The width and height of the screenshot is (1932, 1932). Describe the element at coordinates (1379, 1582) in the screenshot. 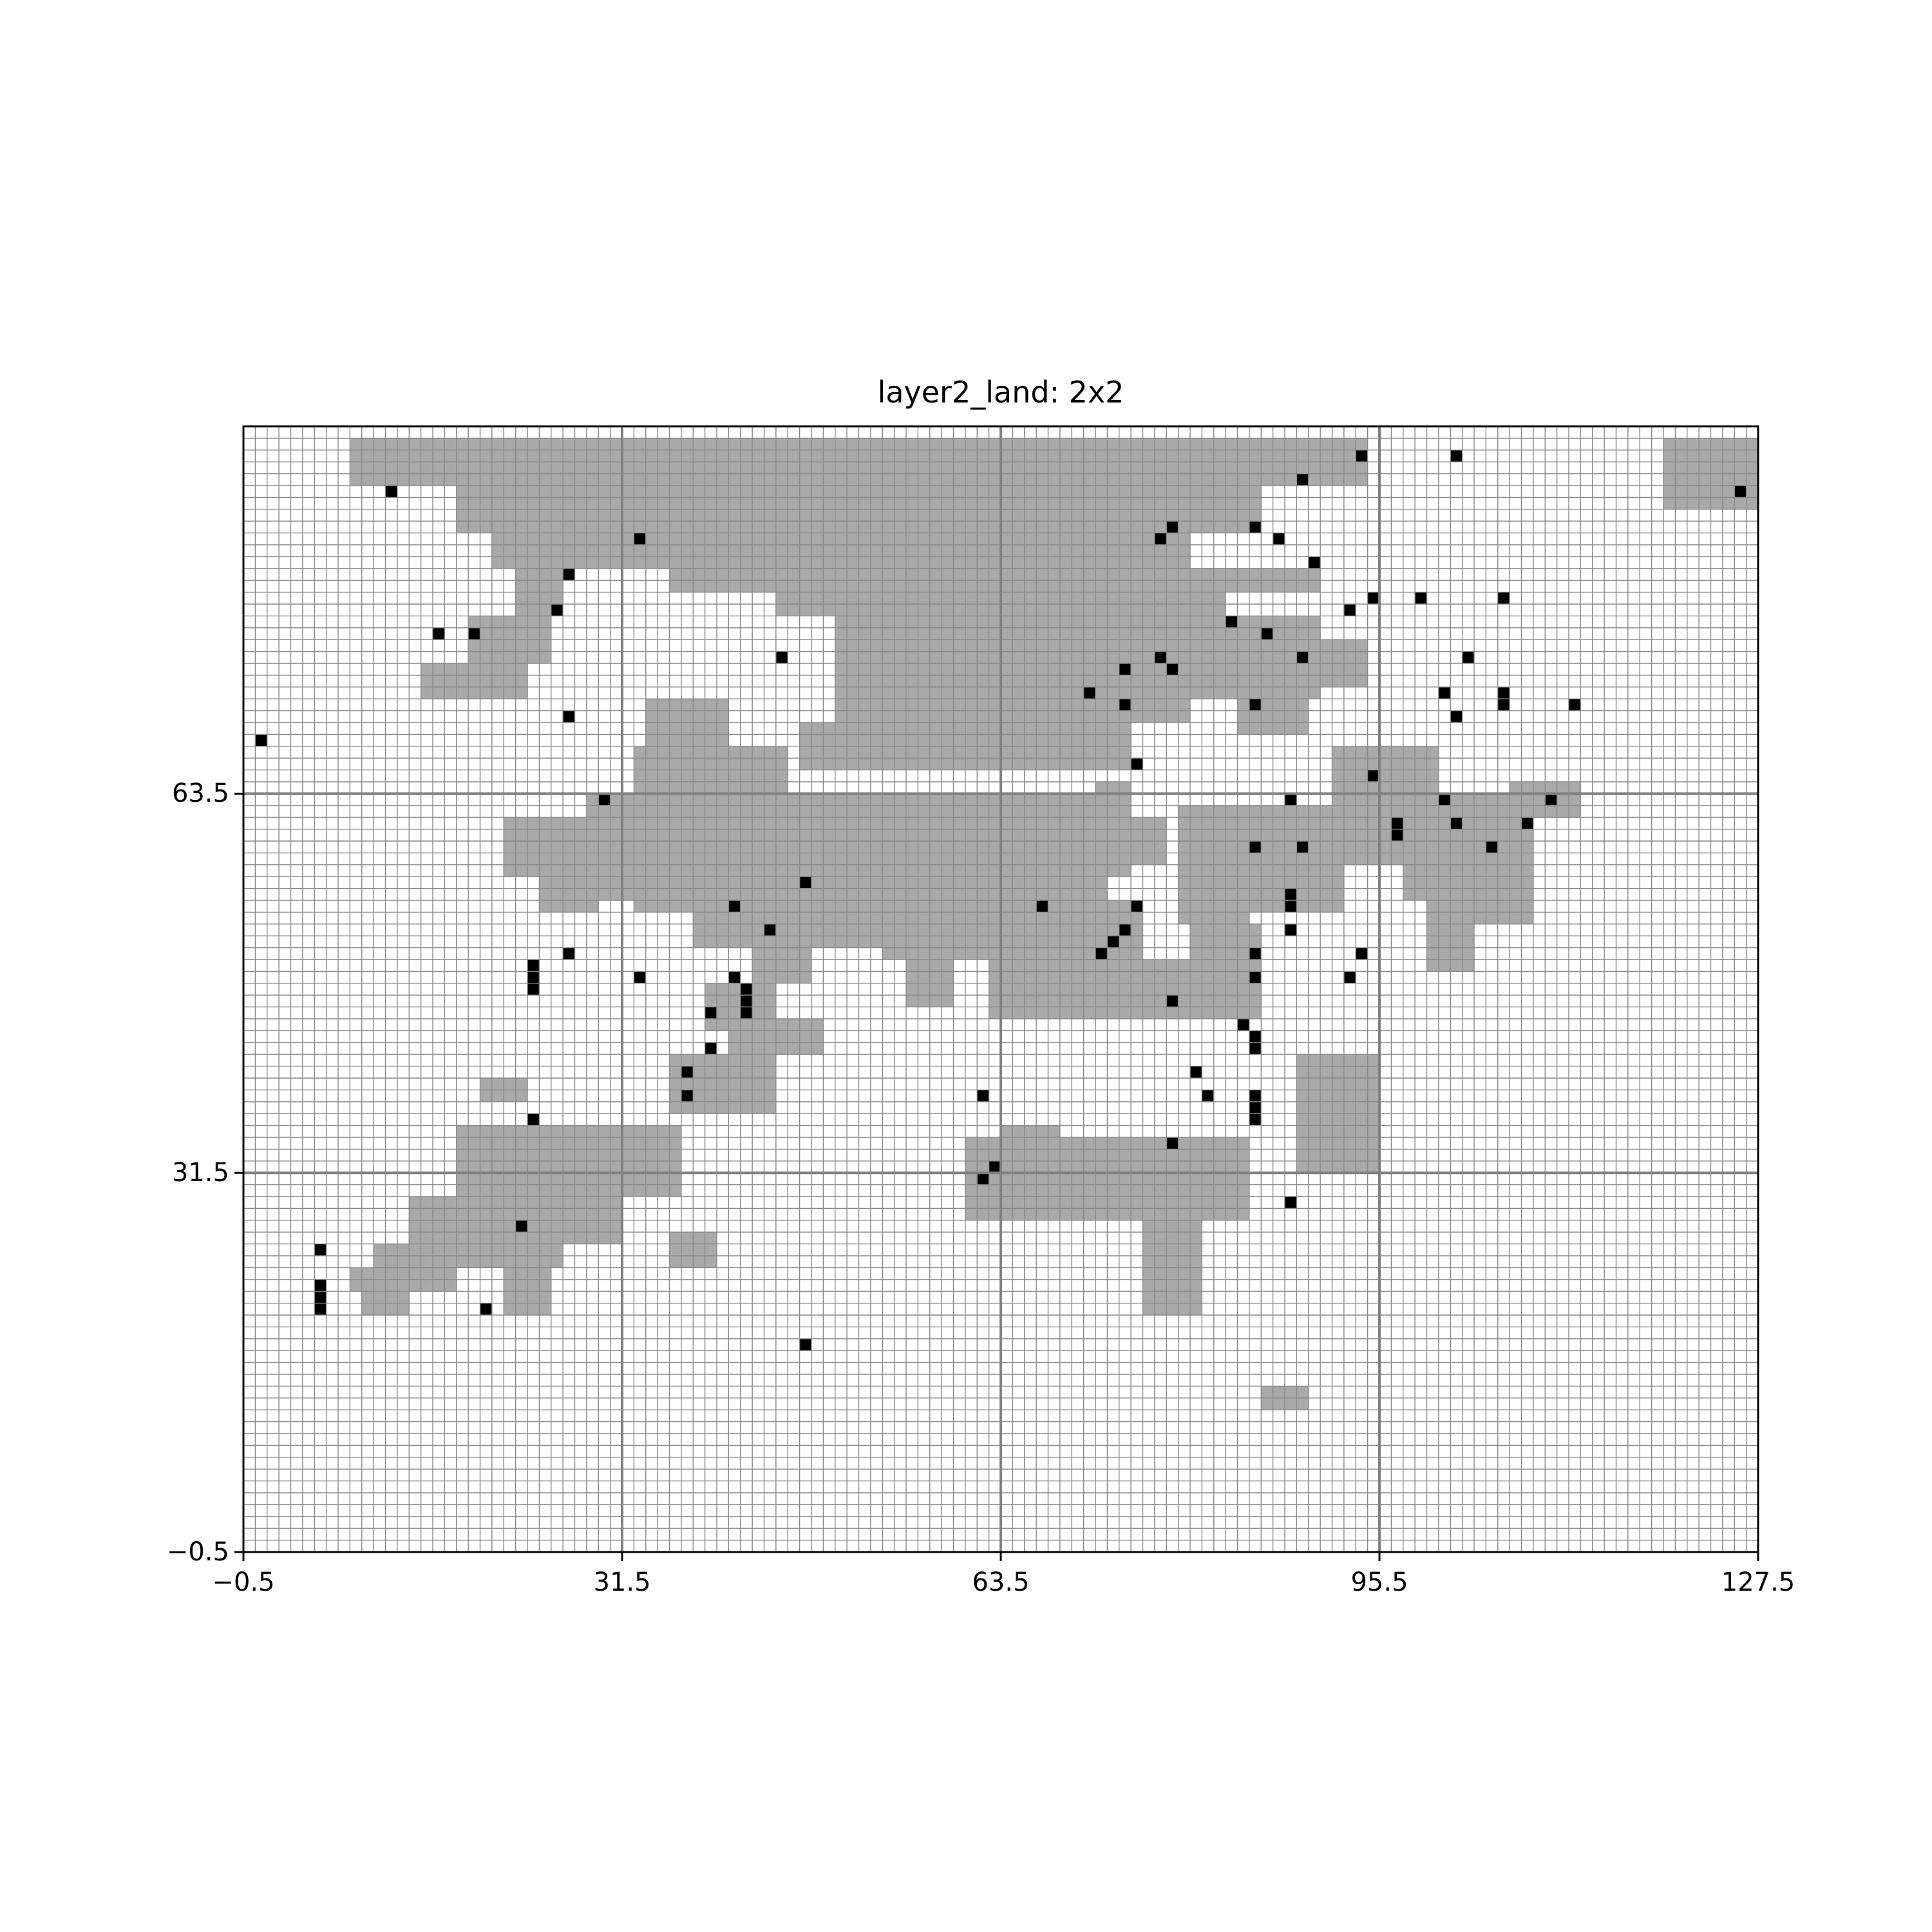

I see `x-tick-label: 95.5` at that location.